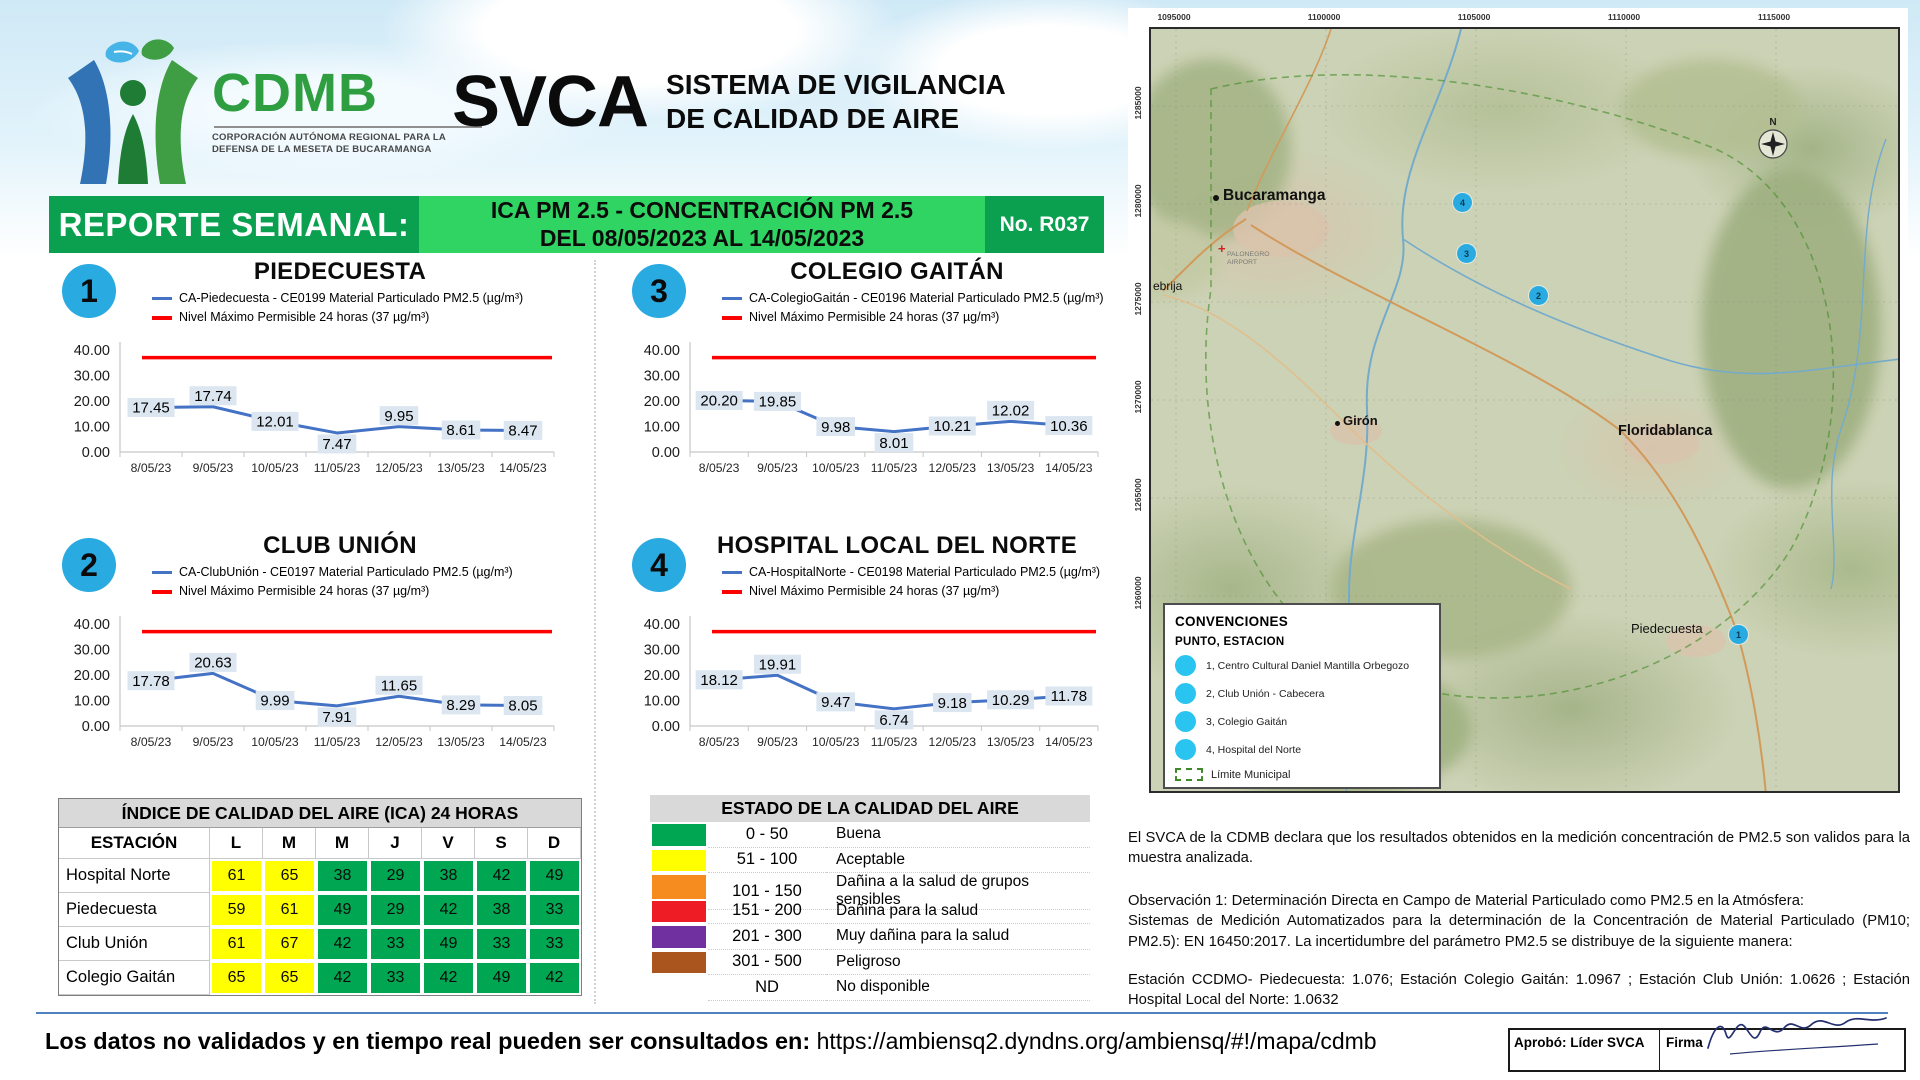 This screenshot has width=1920, height=1080. What do you see at coordinates (1302, 721) in the screenshot?
I see `map-legend-item: 3, Colegio Gaitán` at bounding box center [1302, 721].